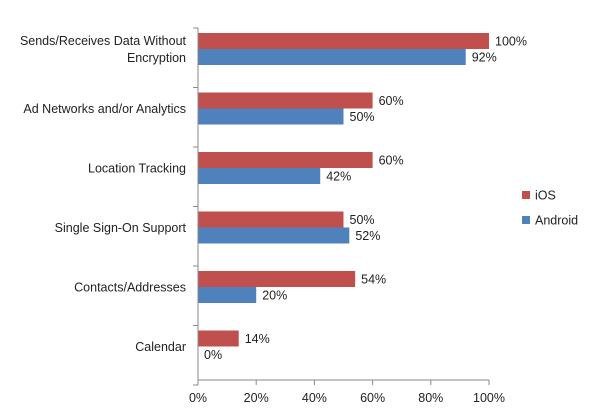  What do you see at coordinates (372, 398) in the screenshot?
I see `x-tick-label-3: 60%` at bounding box center [372, 398].